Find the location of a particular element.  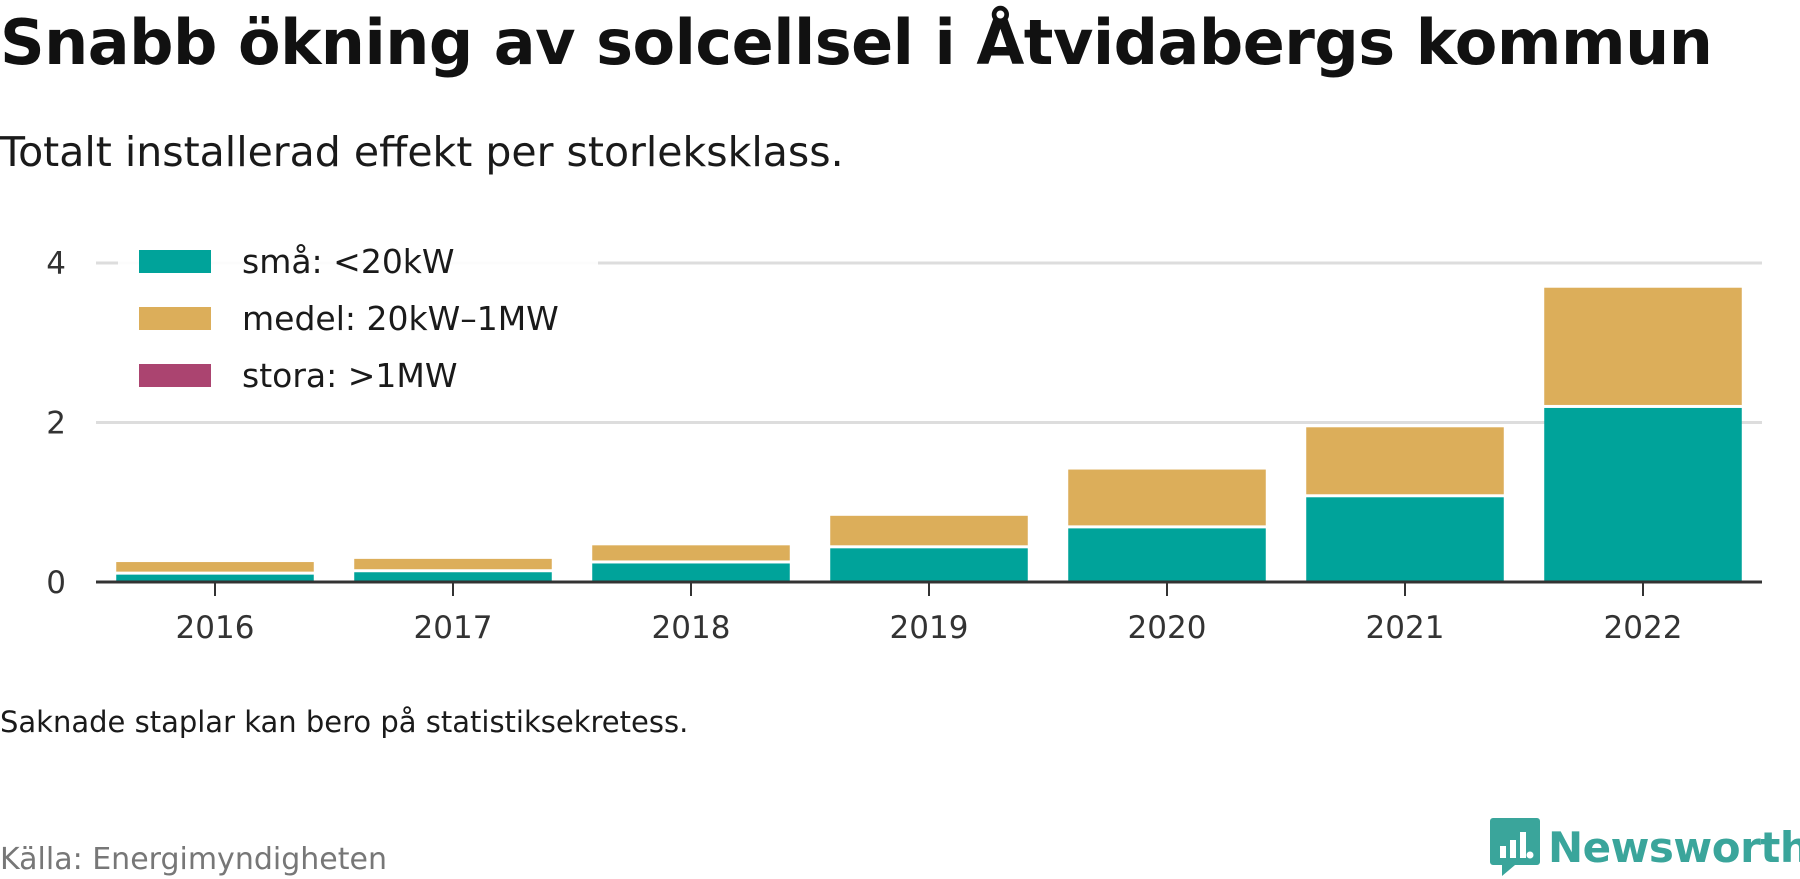

legend: små: <20kW medel: 20kW–1MW stora: >1MW is located at coordinates (358, 321).